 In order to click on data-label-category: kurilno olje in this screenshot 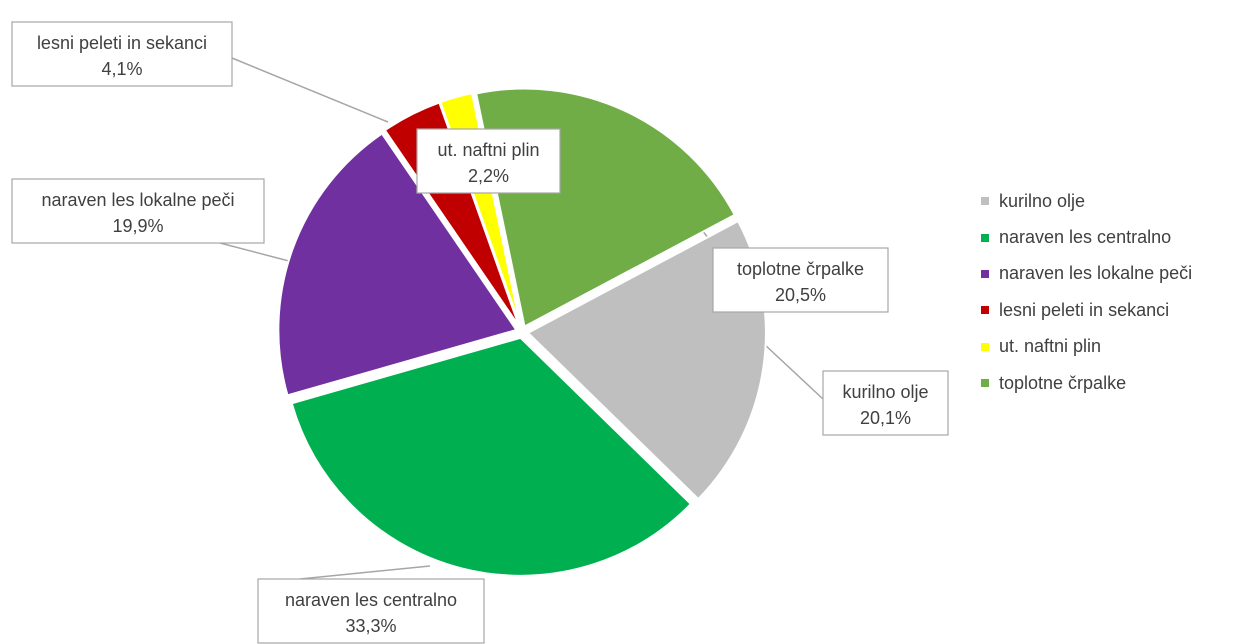, I will do `click(885, 392)`.